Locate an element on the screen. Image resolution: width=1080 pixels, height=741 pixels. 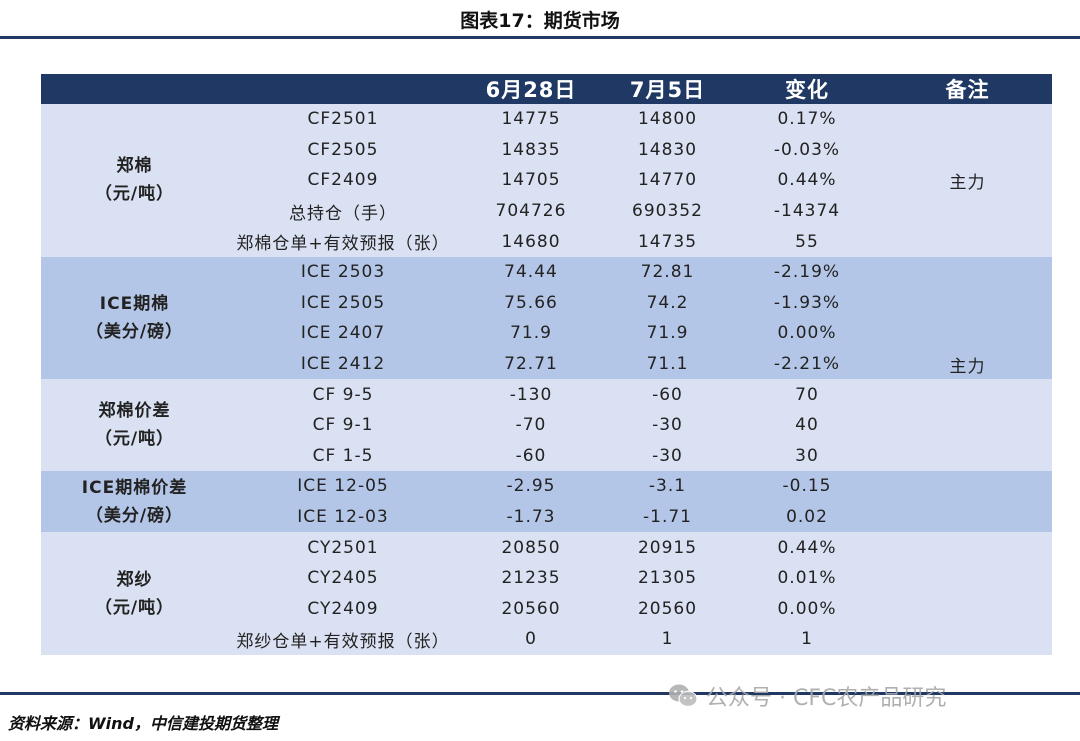
value-cell-date2: 14735 is located at coordinates (667, 241).